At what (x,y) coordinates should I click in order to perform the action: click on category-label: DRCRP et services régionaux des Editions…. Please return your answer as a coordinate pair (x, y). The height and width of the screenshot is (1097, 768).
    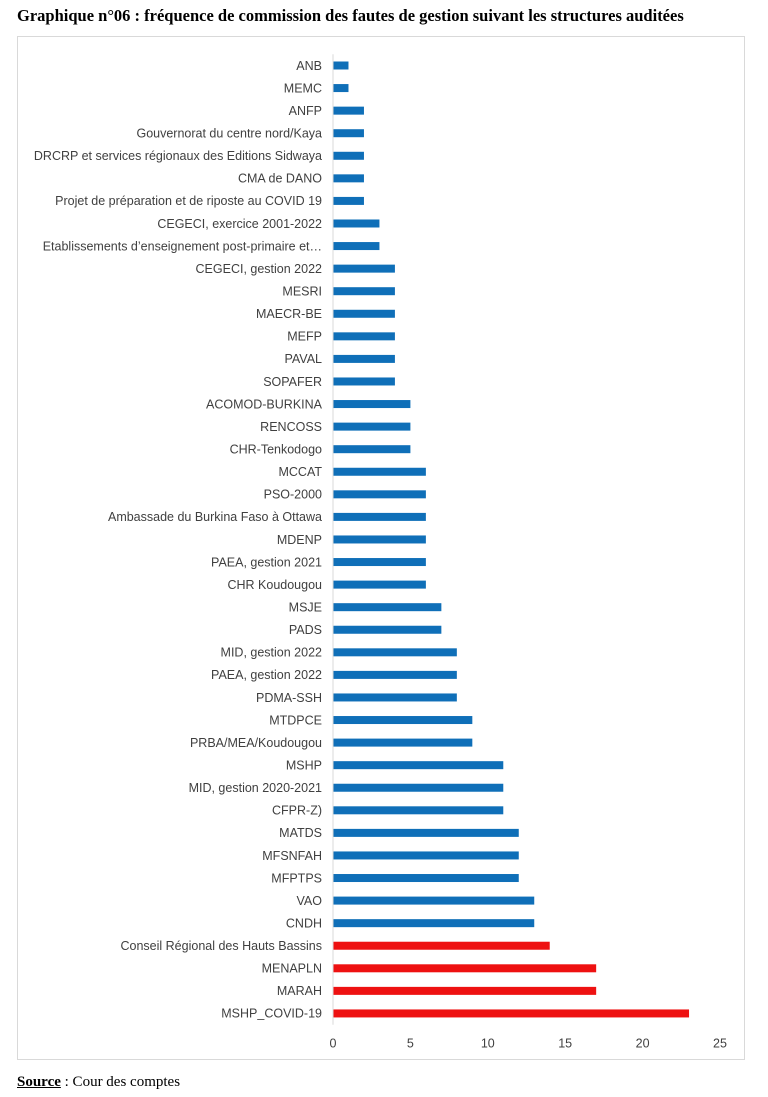
    Looking at the image, I should click on (178, 156).